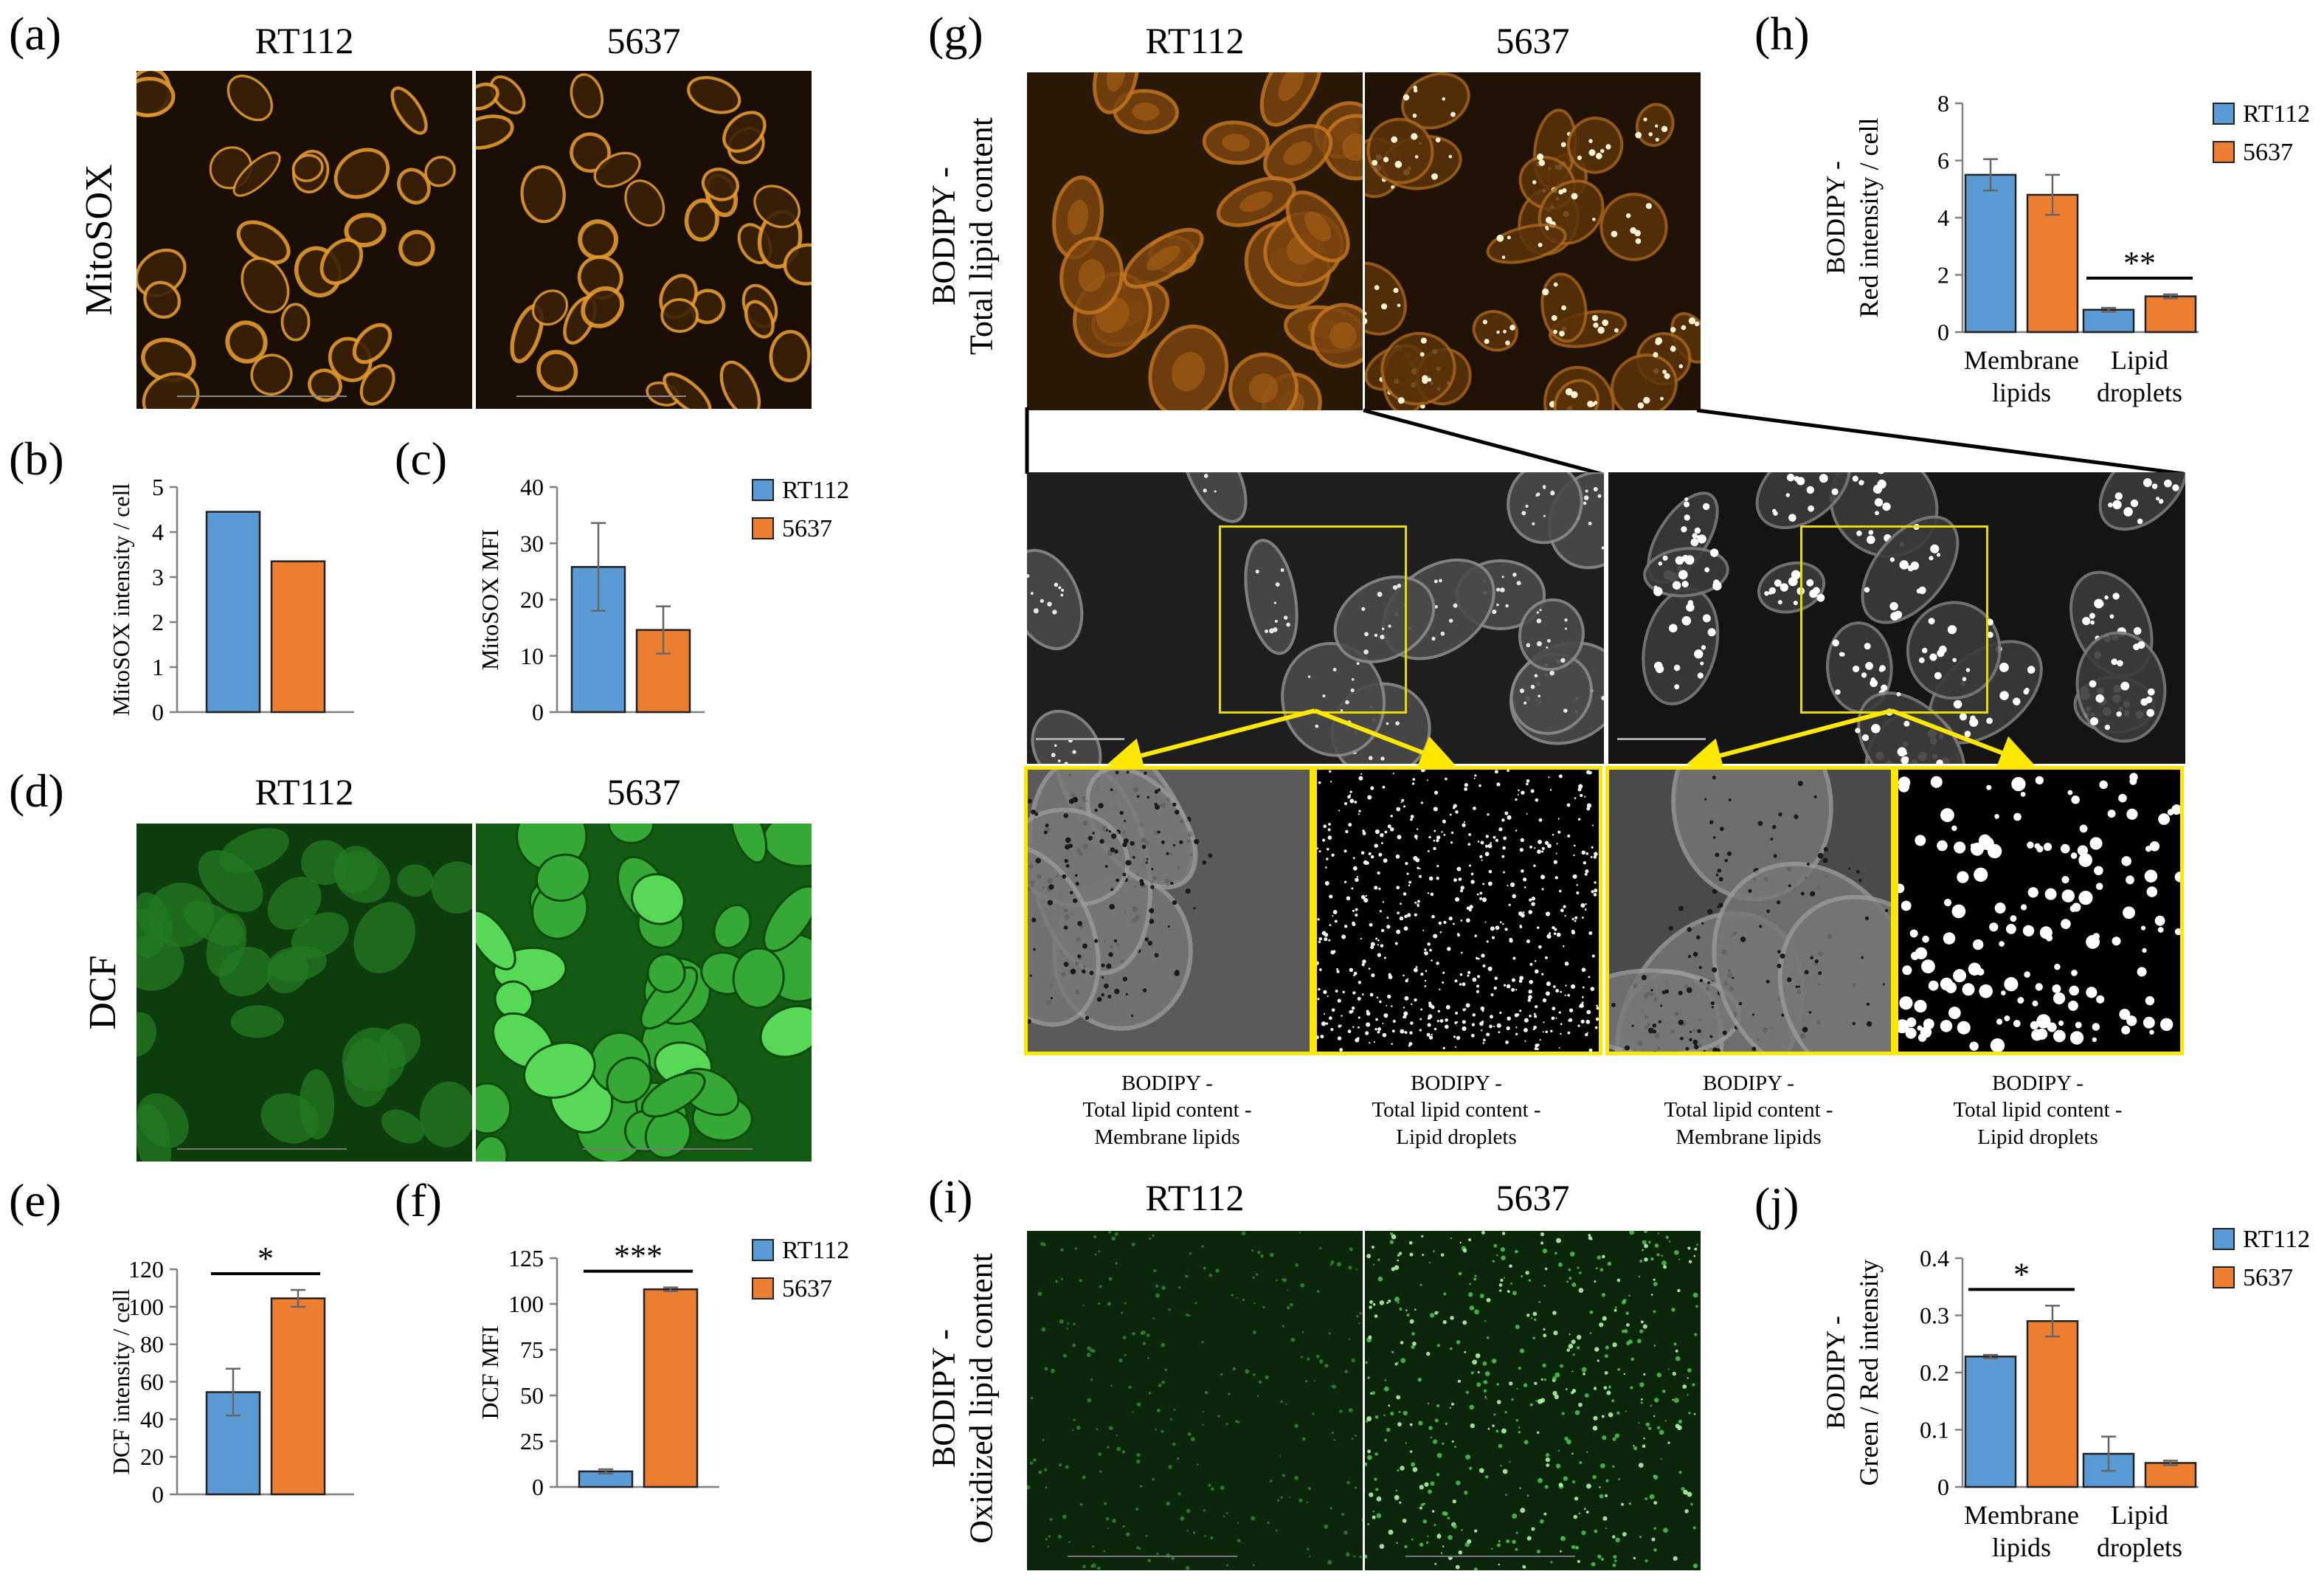 The height and width of the screenshot is (1591, 2324). I want to click on legend-swatch, so click(763, 490).